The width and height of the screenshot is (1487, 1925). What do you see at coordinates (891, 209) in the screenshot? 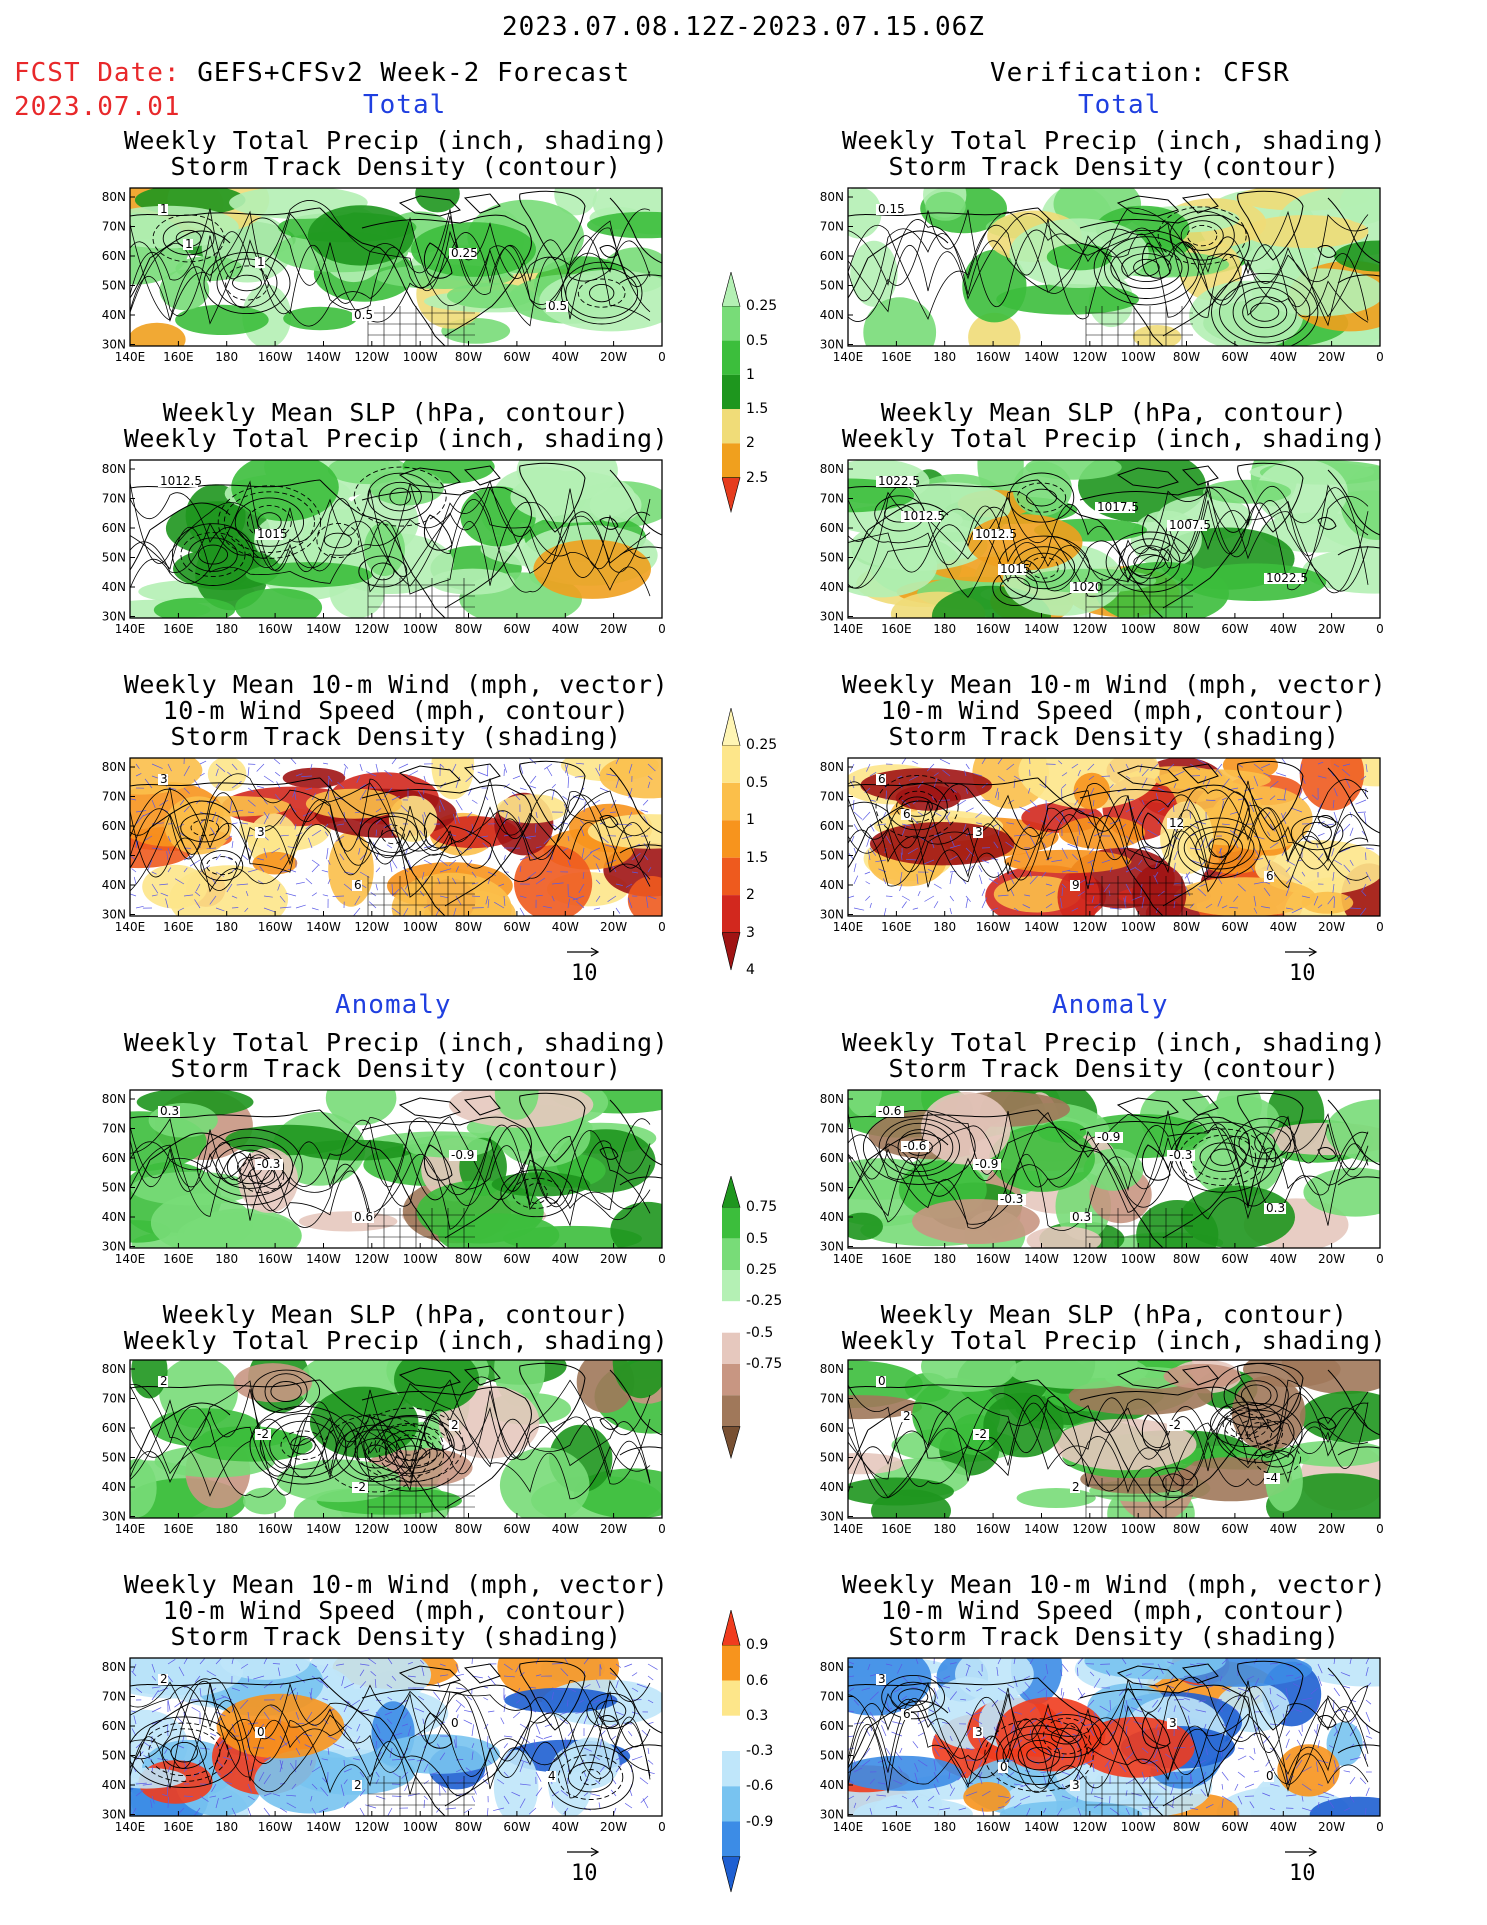
I see `contour-label: 0.15` at bounding box center [891, 209].